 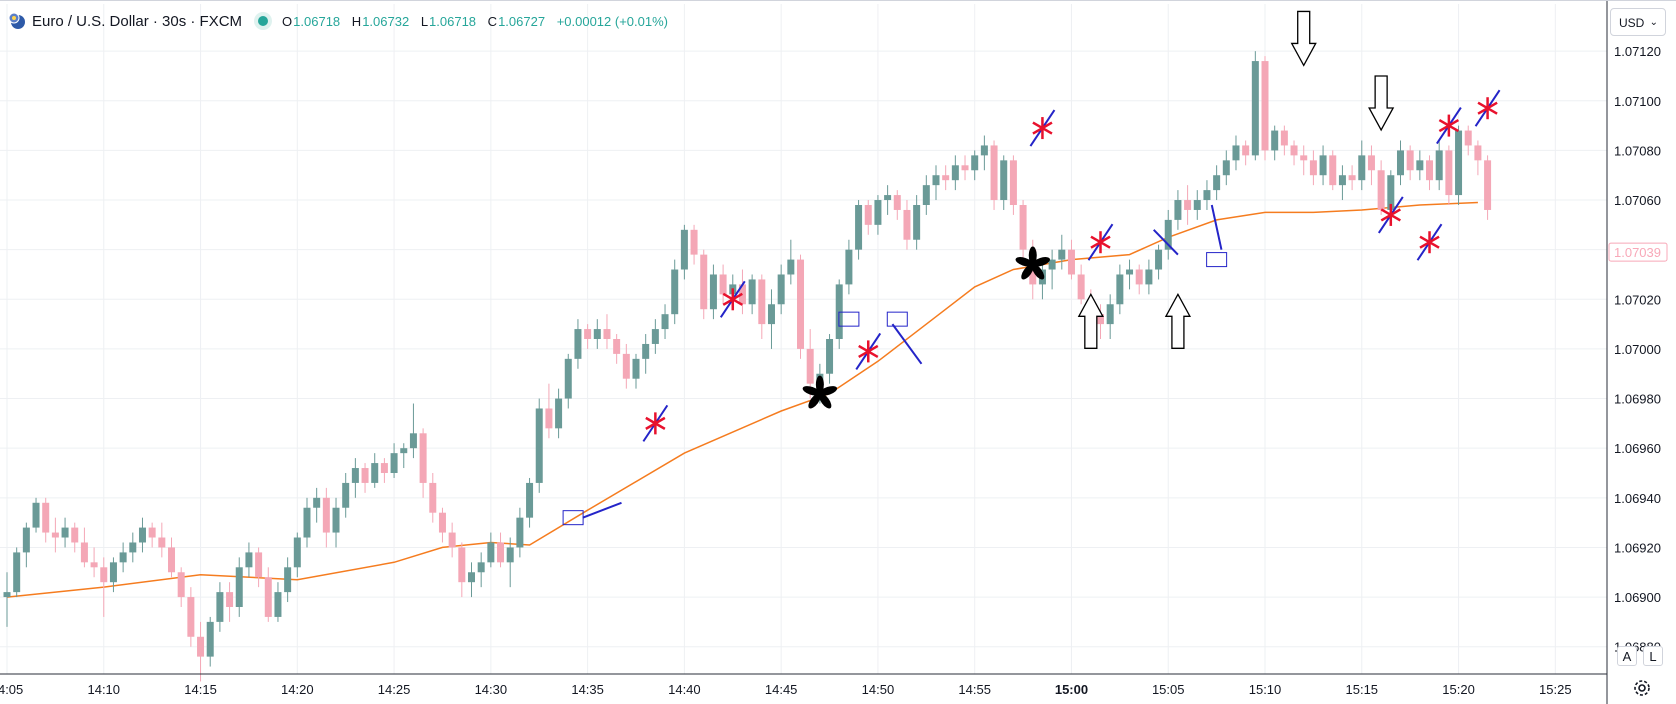 What do you see at coordinates (684, 689) in the screenshot?
I see `time-tick-label: 14:40` at bounding box center [684, 689].